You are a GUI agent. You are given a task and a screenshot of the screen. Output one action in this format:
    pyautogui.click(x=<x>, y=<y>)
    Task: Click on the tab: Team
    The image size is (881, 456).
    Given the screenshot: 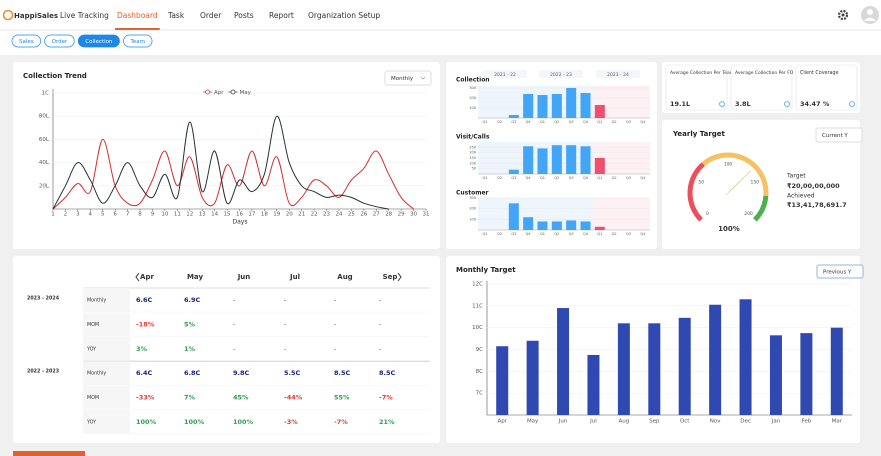 What is the action you would take?
    pyautogui.click(x=138, y=41)
    